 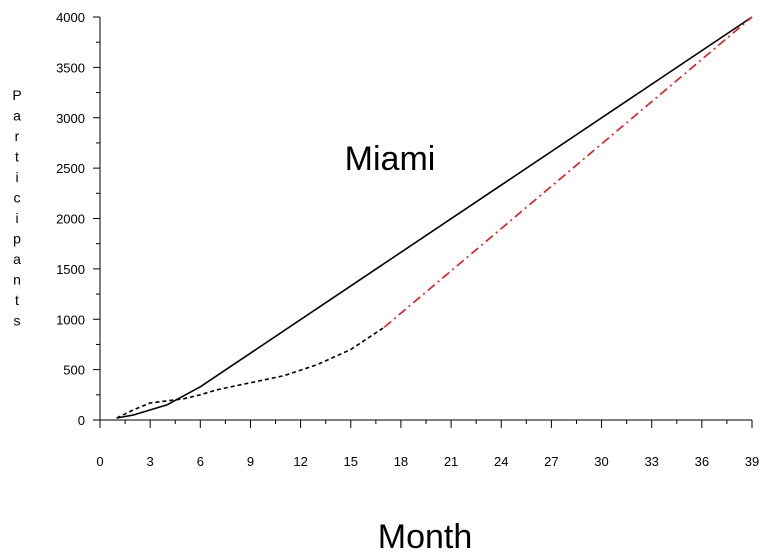 What do you see at coordinates (250, 372) in the screenshot?
I see `series-line-dashed` at bounding box center [250, 372].